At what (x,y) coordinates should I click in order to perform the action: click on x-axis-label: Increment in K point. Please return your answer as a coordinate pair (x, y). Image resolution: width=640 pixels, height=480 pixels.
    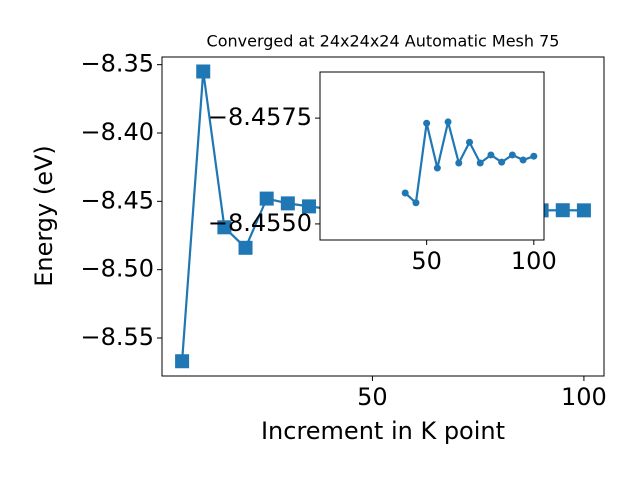
    Looking at the image, I should click on (383, 431).